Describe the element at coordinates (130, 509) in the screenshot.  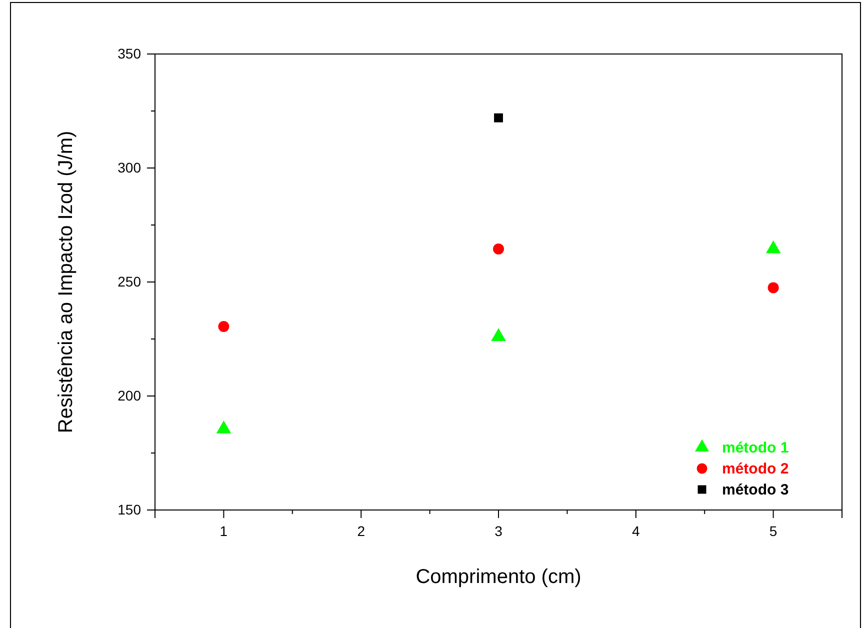
I see `y-tick-label: 150` at that location.